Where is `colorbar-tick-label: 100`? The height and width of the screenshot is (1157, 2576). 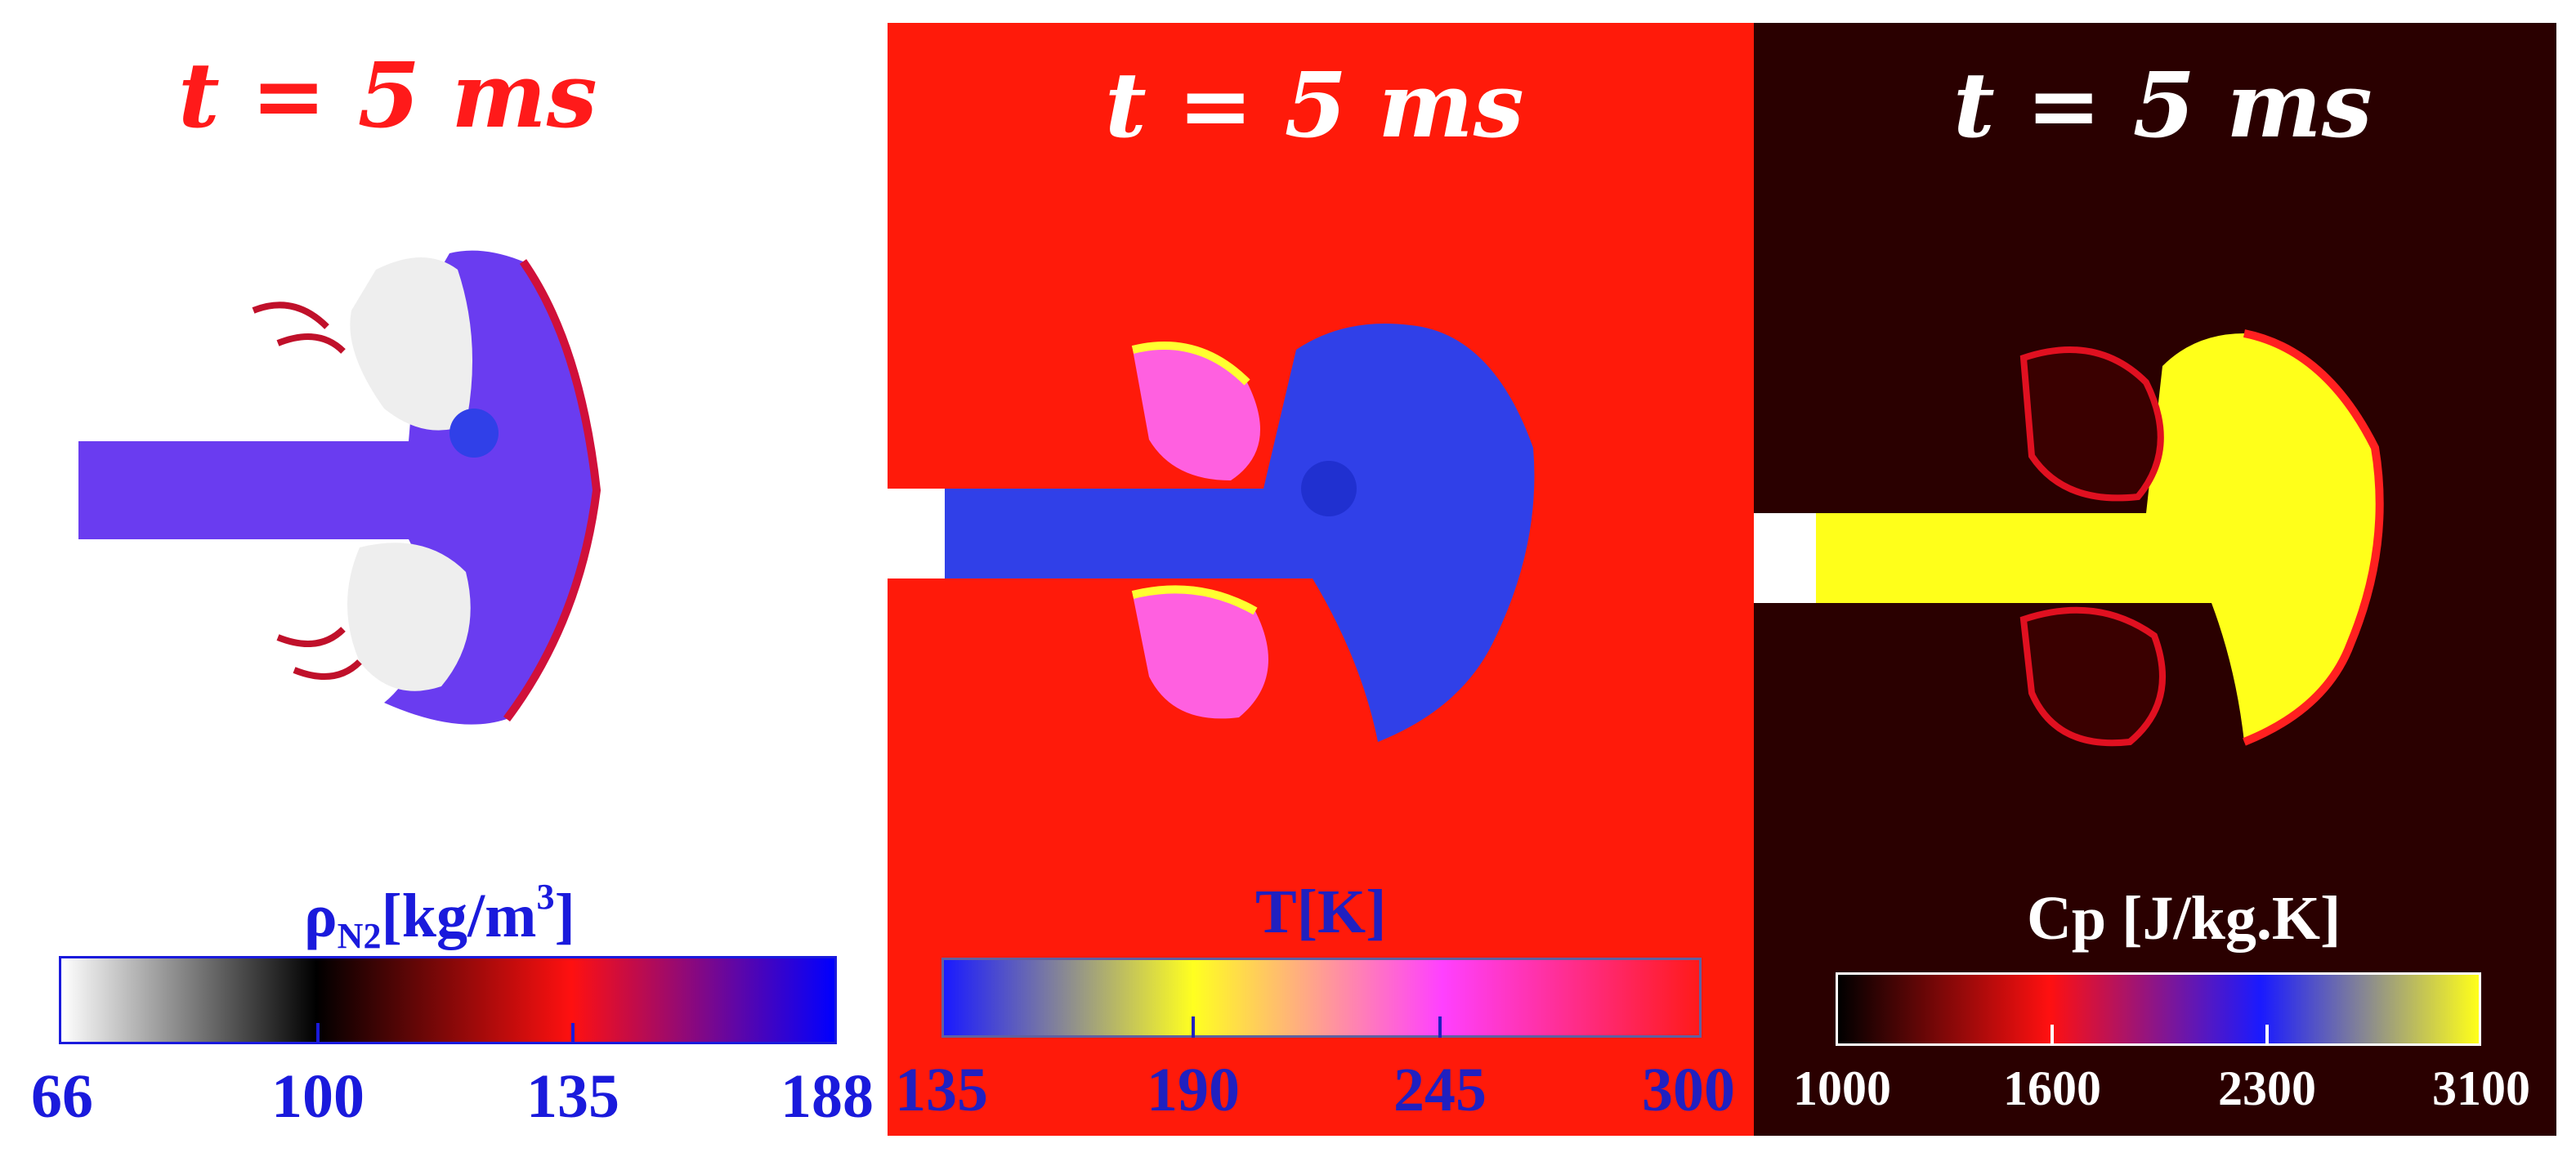 colorbar-tick-label: 100 is located at coordinates (317, 1096).